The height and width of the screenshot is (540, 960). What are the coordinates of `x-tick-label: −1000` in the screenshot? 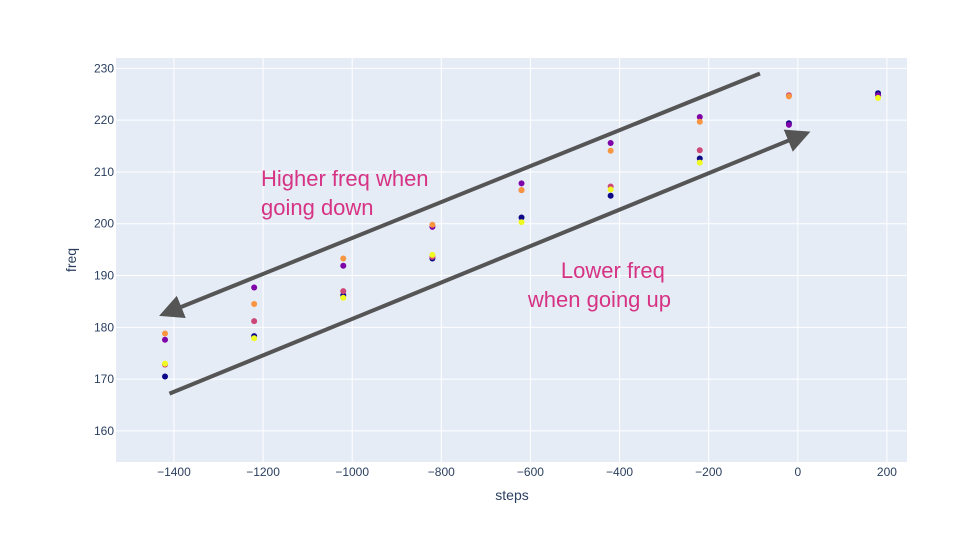 It's located at (352, 472).